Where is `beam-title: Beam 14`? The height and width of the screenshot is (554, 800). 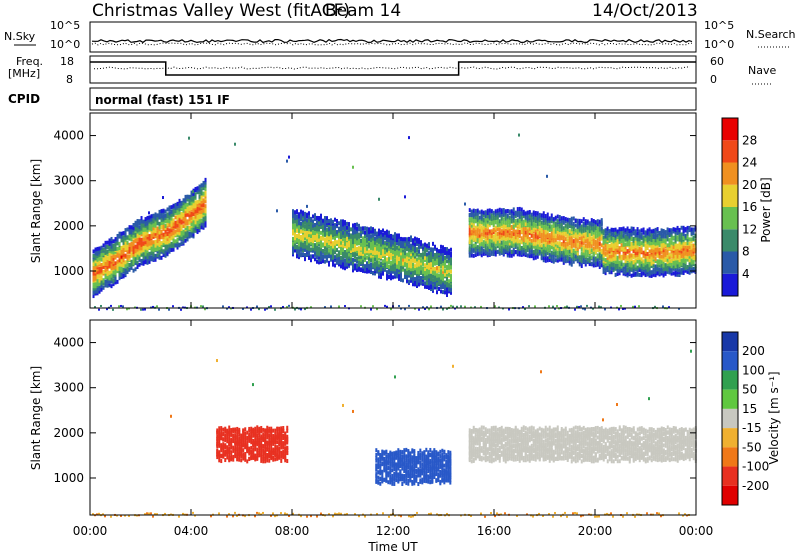 beam-title: Beam 14 is located at coordinates (363, 11).